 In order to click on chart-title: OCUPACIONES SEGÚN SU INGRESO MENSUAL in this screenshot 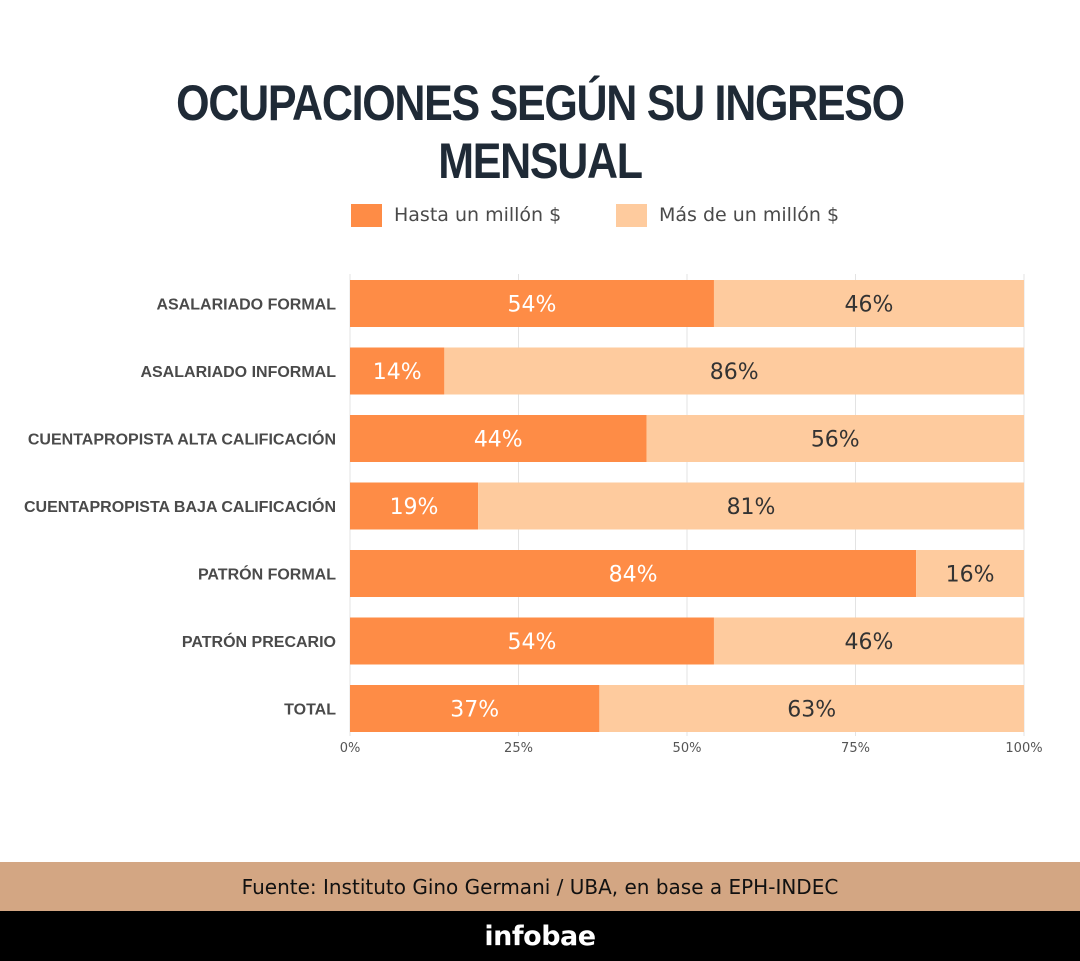, I will do `click(540, 132)`.